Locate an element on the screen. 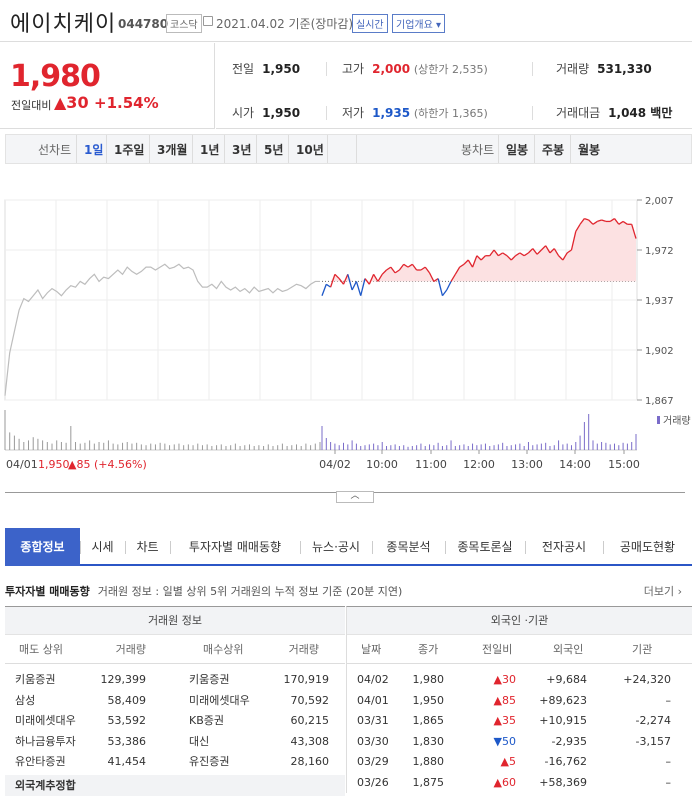 This screenshot has height=807, width=692. inst-cell-date: 03/30 is located at coordinates (373, 741).